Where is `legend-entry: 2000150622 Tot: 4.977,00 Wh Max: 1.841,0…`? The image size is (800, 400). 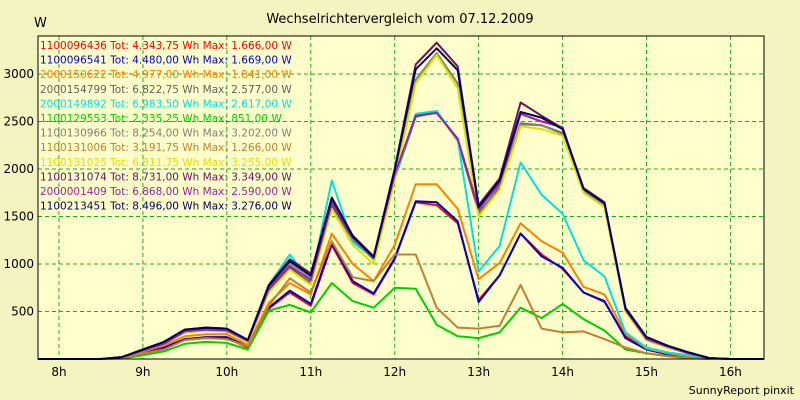 legend-entry: 2000150622 Tot: 4.977,00 Wh Max: 1.841,0… is located at coordinates (166, 75).